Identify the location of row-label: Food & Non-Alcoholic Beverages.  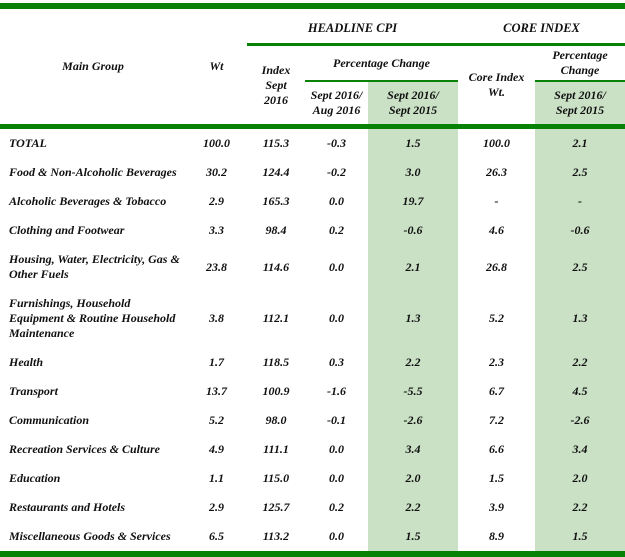
(93, 172).